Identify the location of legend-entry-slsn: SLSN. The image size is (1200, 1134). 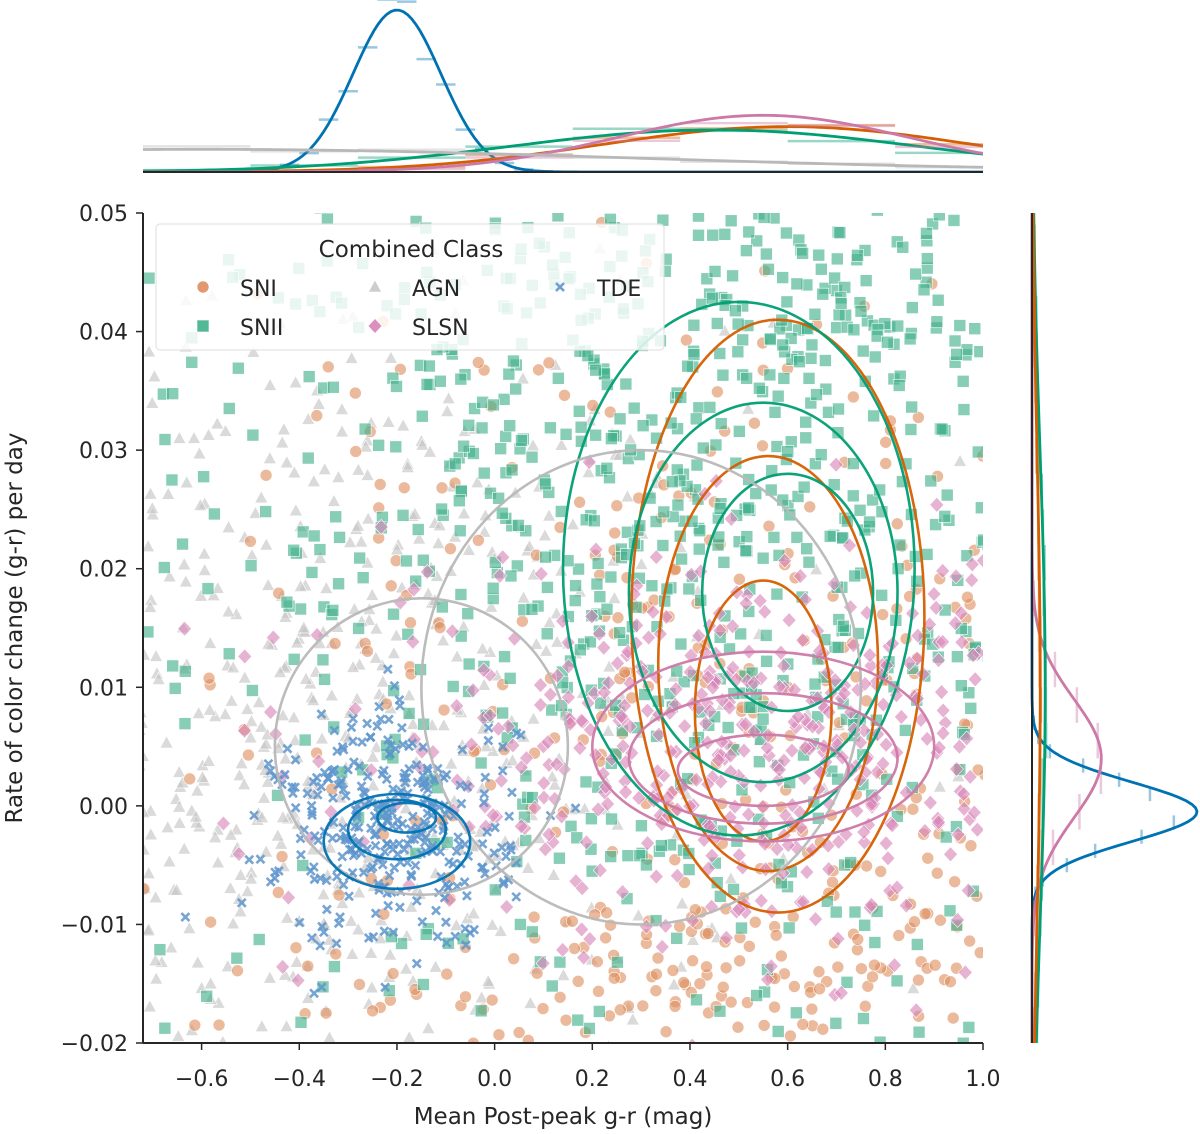
(418, 328).